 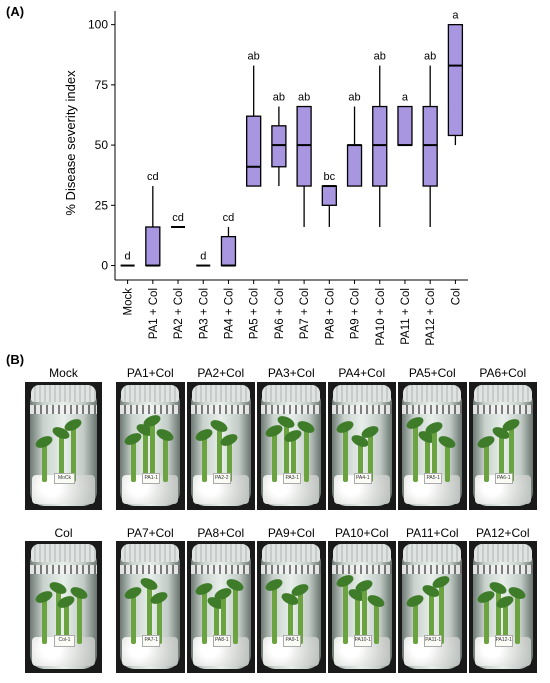 What do you see at coordinates (221, 641) in the screenshot?
I see `jar-tag: PA8-1` at bounding box center [221, 641].